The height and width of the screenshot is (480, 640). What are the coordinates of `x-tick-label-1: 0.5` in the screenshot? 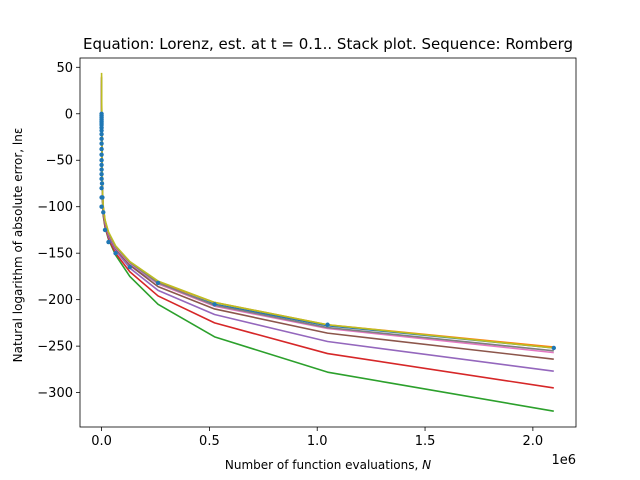 It's located at (209, 441).